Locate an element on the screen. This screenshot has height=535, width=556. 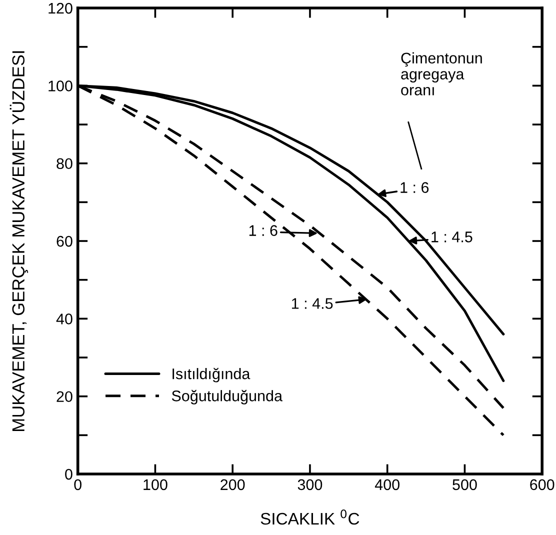
y-tick-label: 80 is located at coordinates (64, 164).